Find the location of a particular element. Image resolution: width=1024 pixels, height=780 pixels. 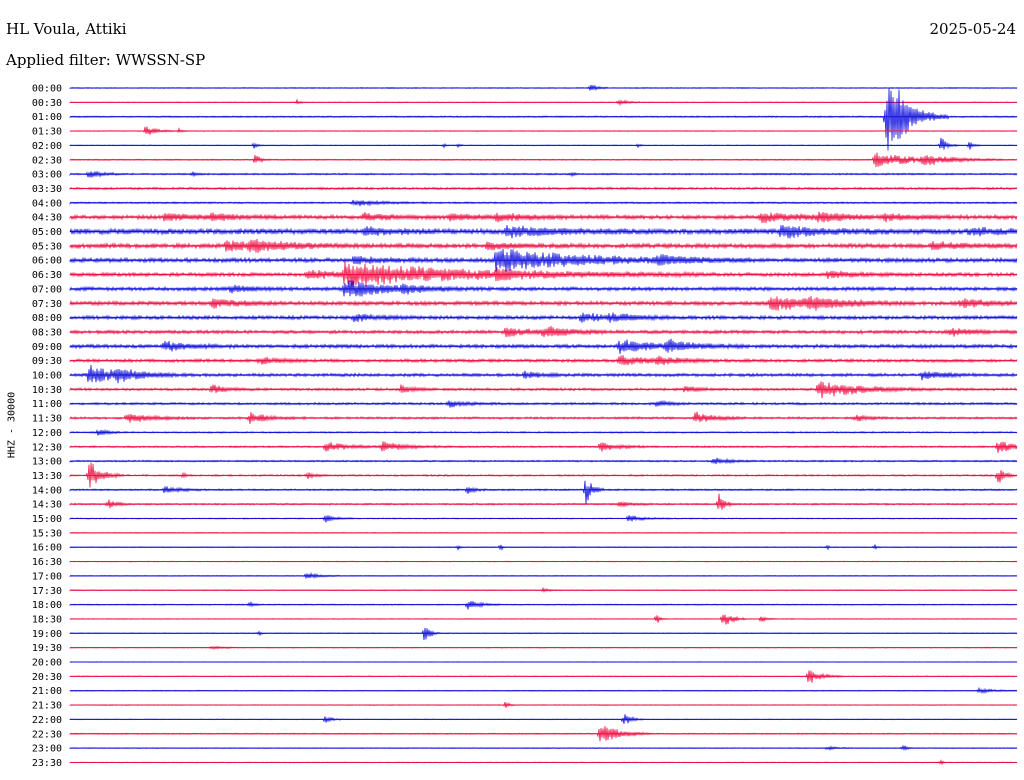

row-time-label: 23:00 is located at coordinates (47, 749).